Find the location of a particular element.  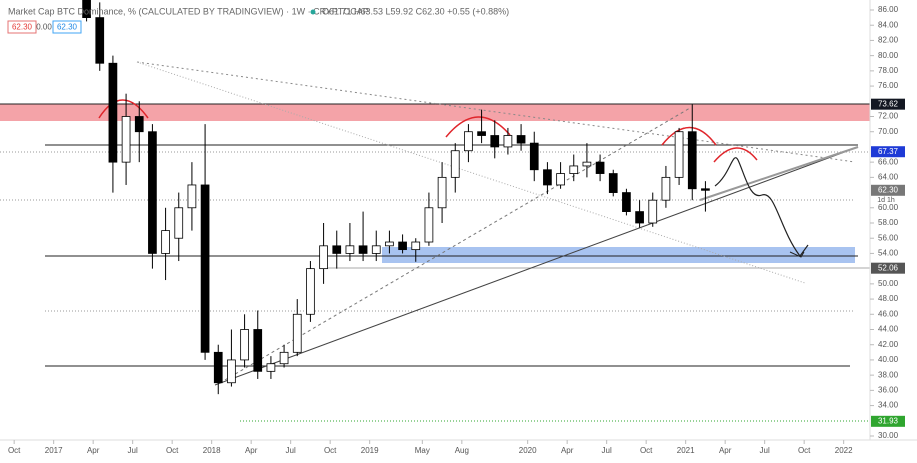

y-tick-label: 36.00 is located at coordinates (888, 389).